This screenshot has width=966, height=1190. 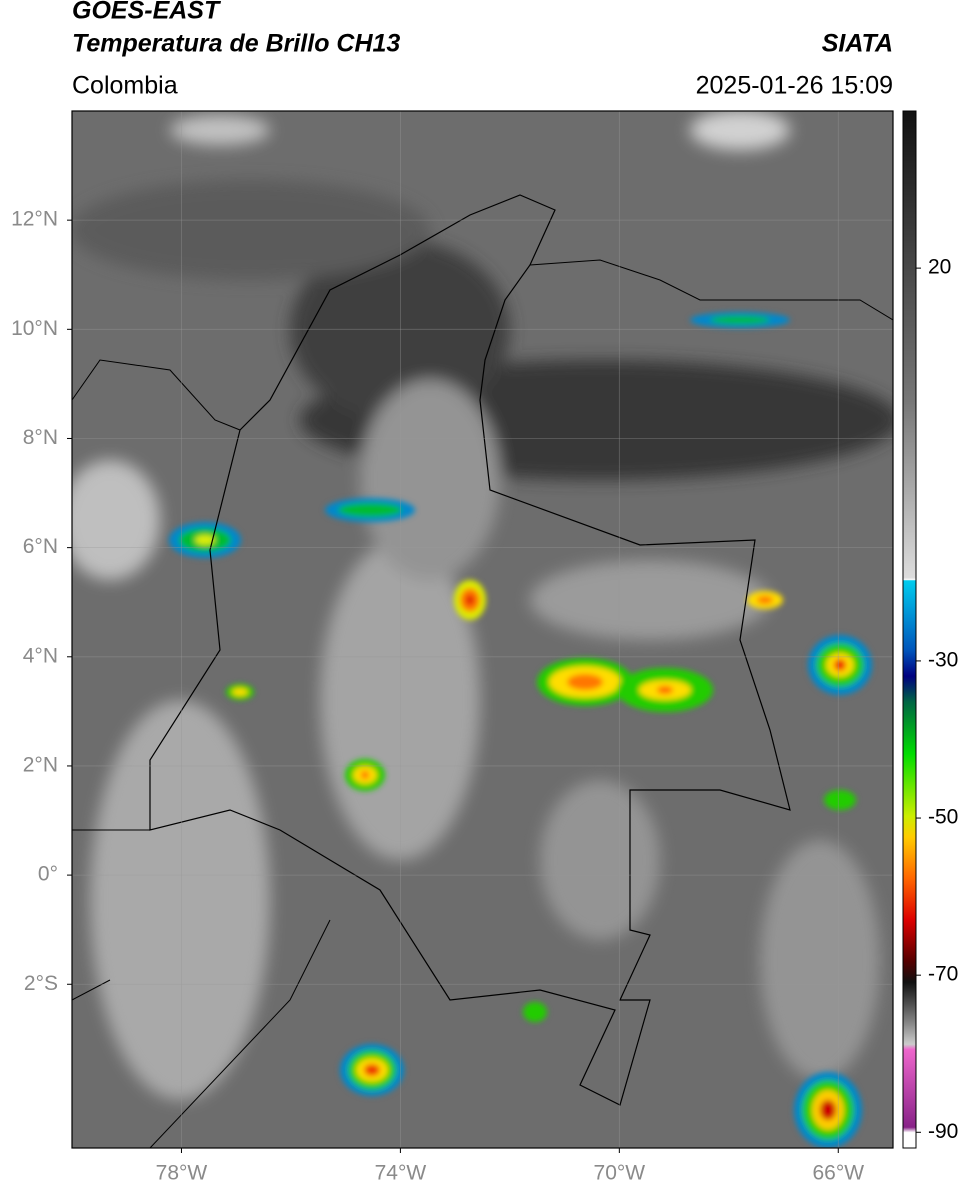 What do you see at coordinates (125, 86) in the screenshot?
I see `region: Colombia` at bounding box center [125, 86].